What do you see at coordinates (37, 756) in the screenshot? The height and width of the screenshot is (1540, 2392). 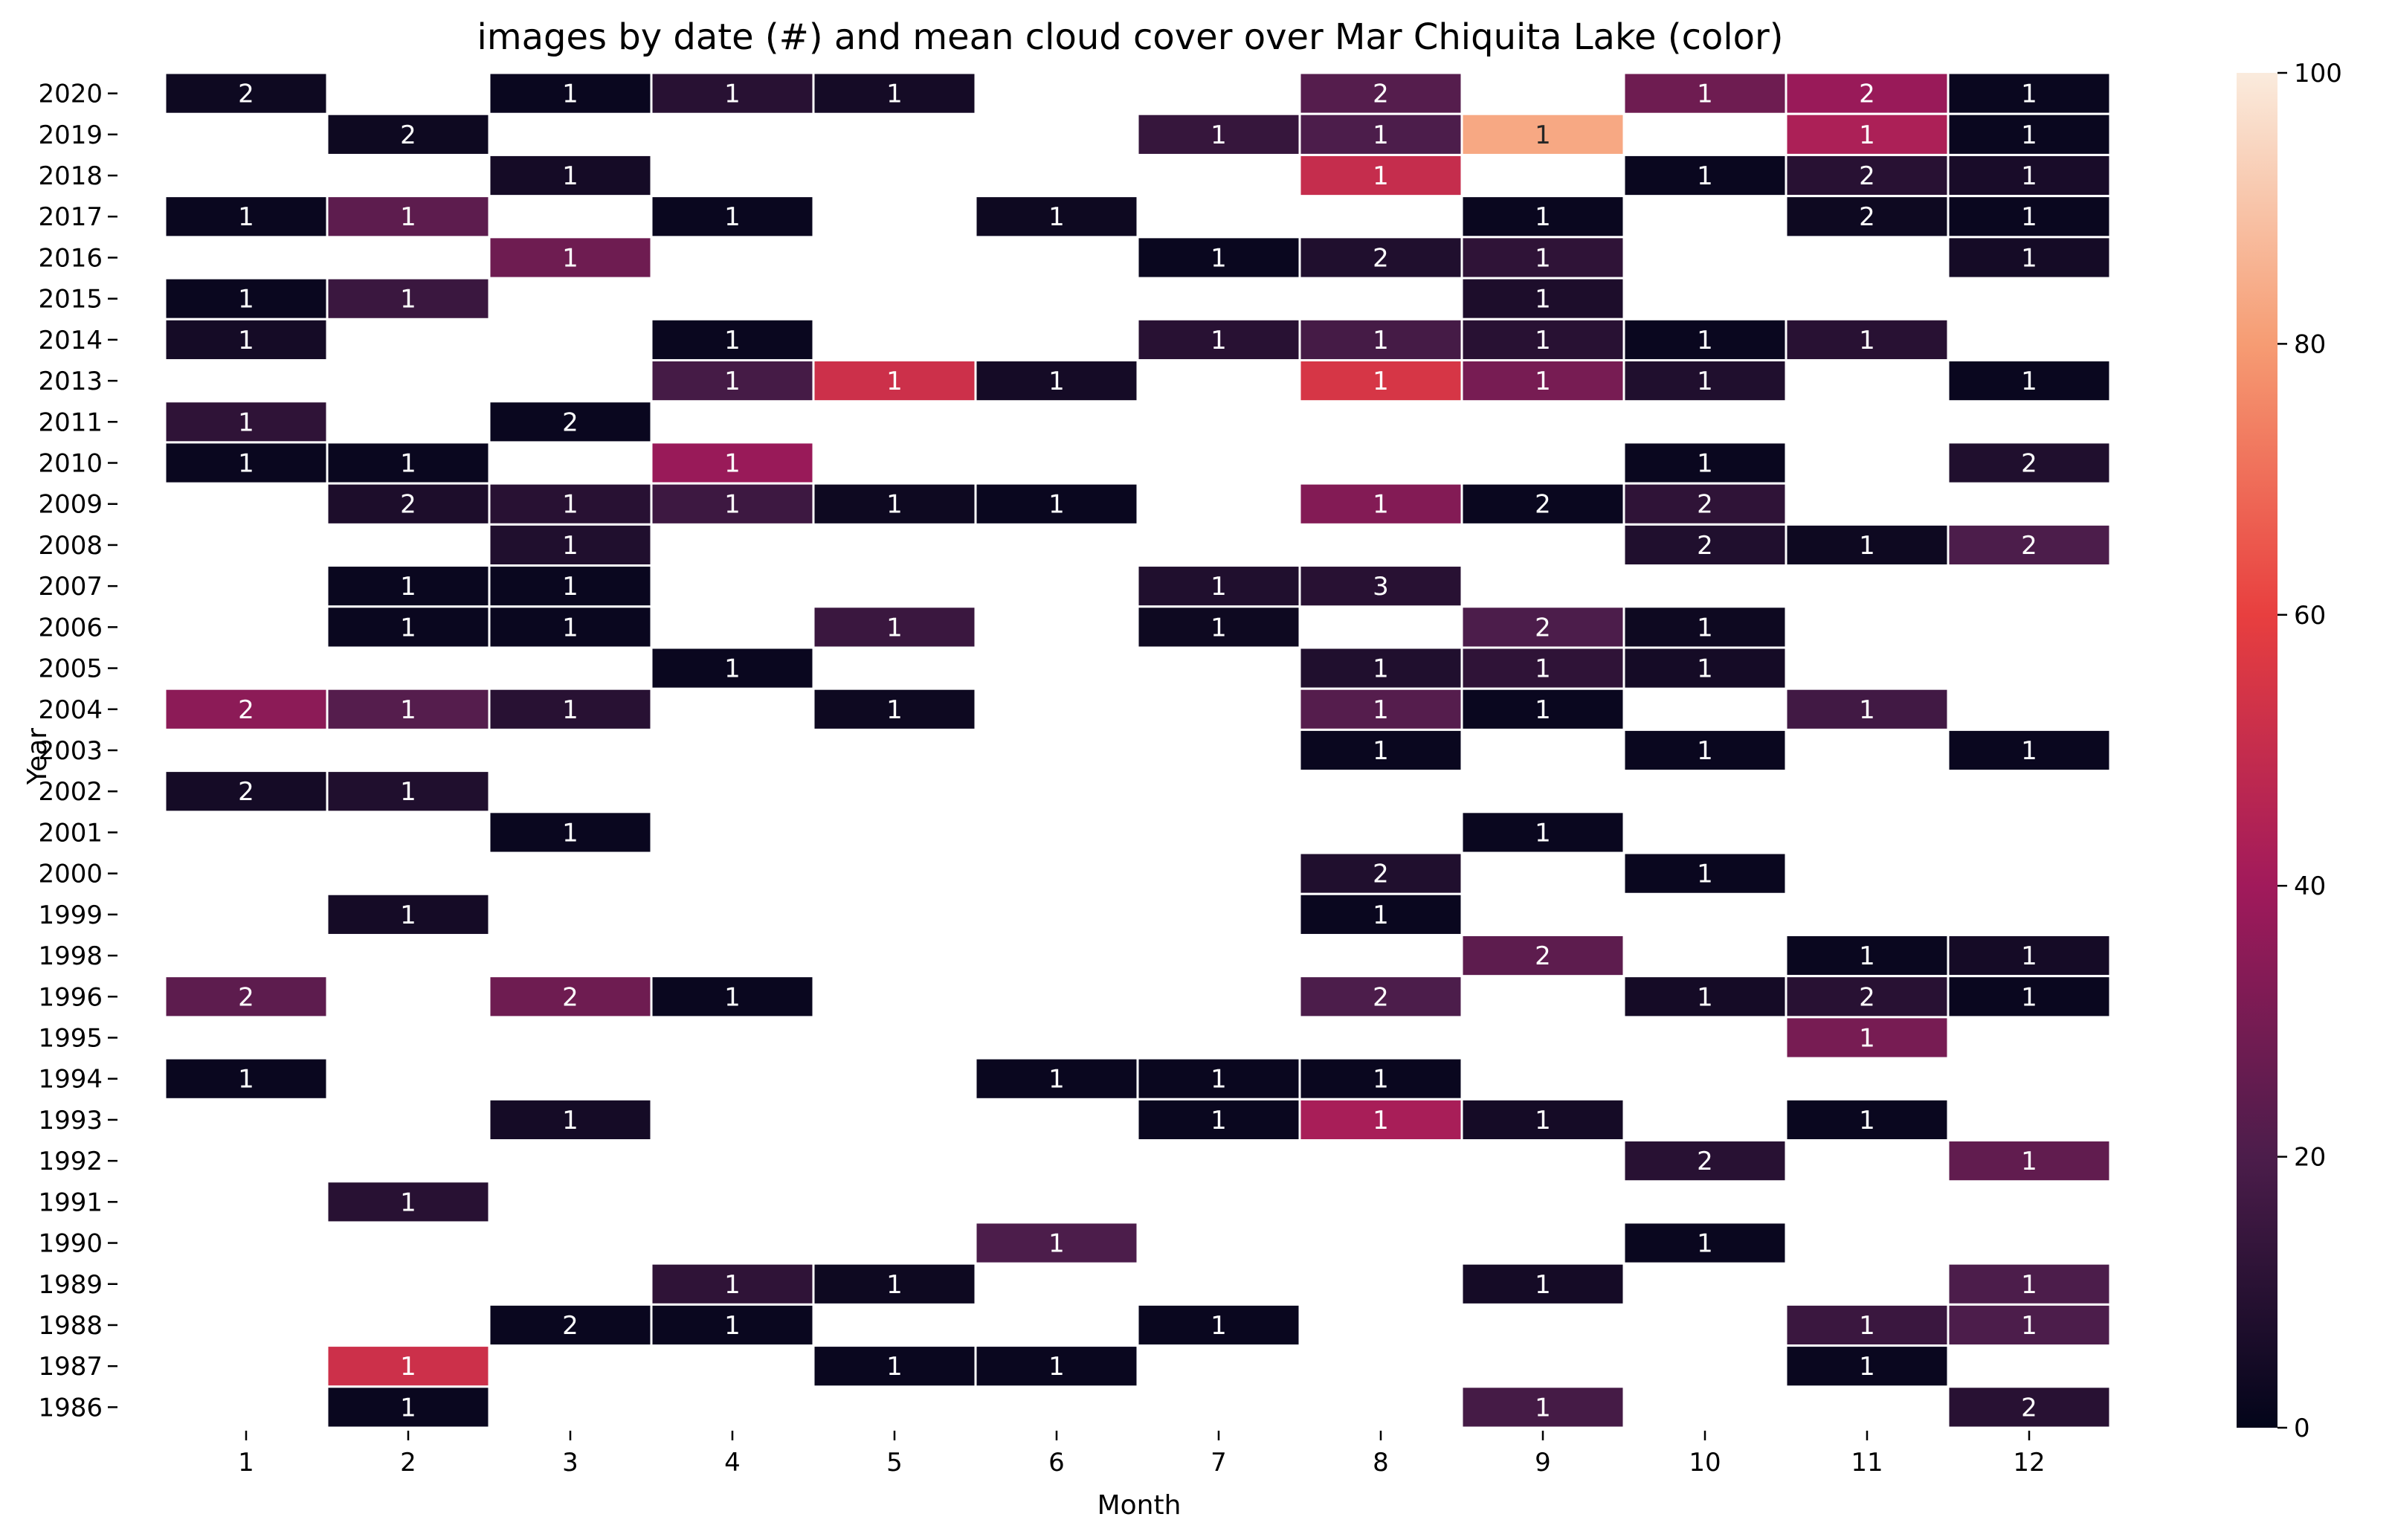 I see `y-axis-label: Year` at bounding box center [37, 756].